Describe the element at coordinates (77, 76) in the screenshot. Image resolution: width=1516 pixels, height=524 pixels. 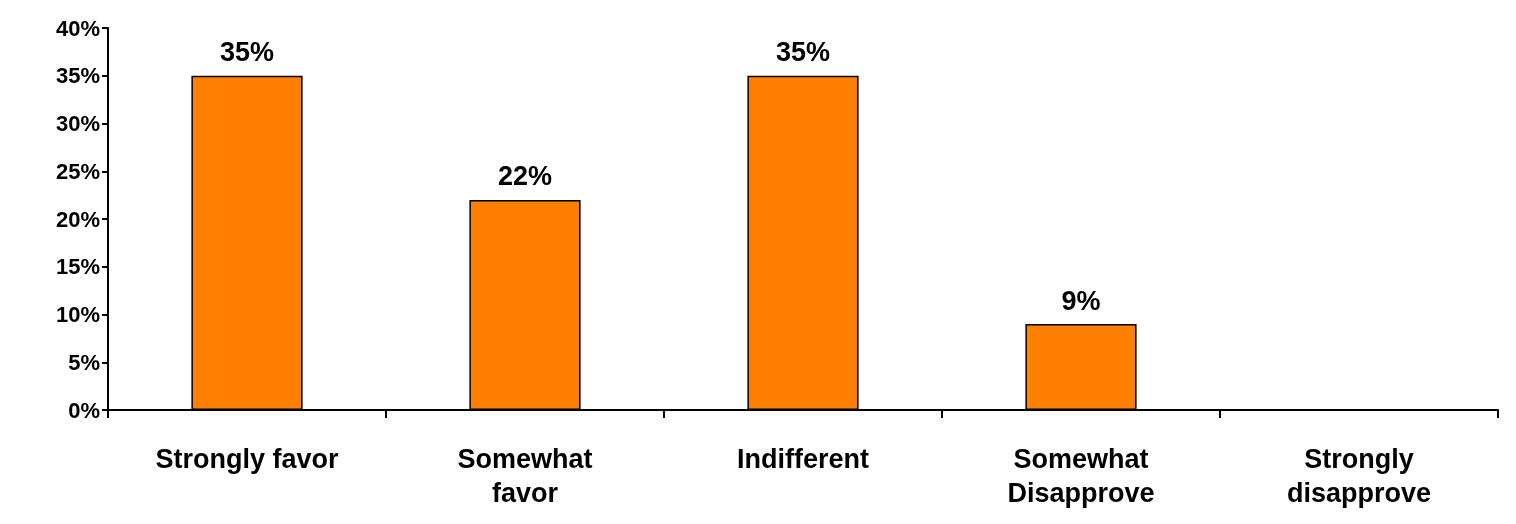
I see `y-tick-label: 35%` at that location.